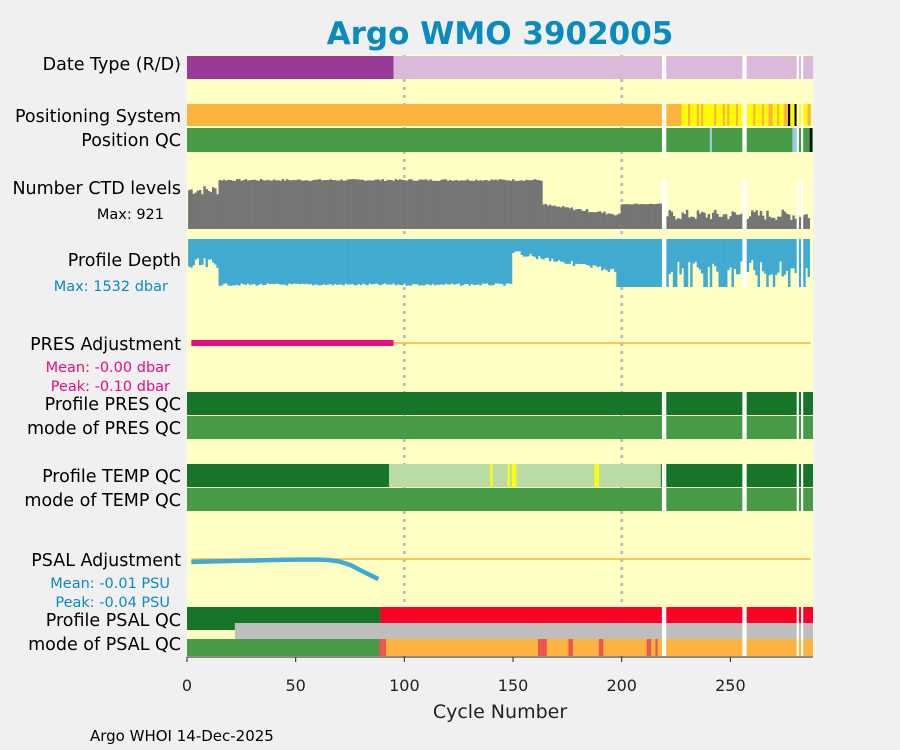  Describe the element at coordinates (732, 356) in the screenshot. I see `missing-cycles` at that location.